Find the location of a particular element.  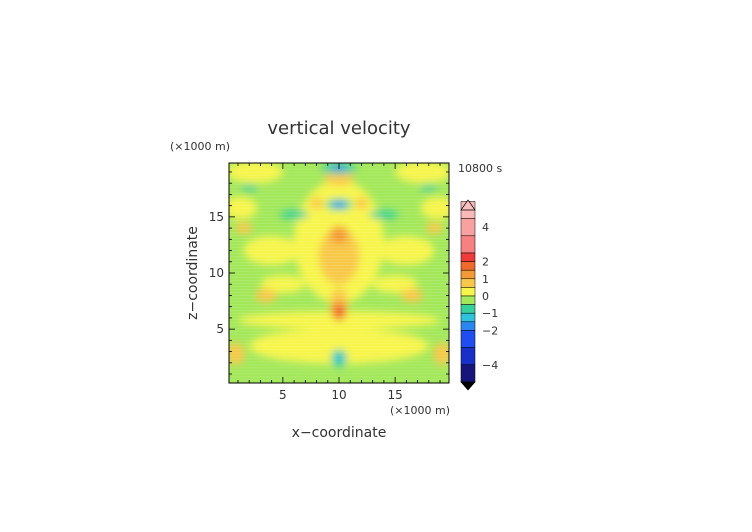

x-axis-label: x−coordinate is located at coordinates (339, 433).